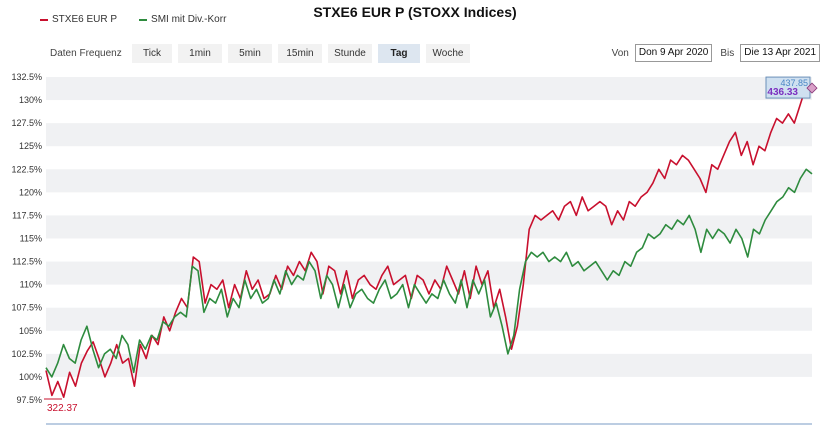 The image size is (830, 435). Describe the element at coordinates (31, 285) in the screenshot. I see `y-tick-label: 110%` at that location.